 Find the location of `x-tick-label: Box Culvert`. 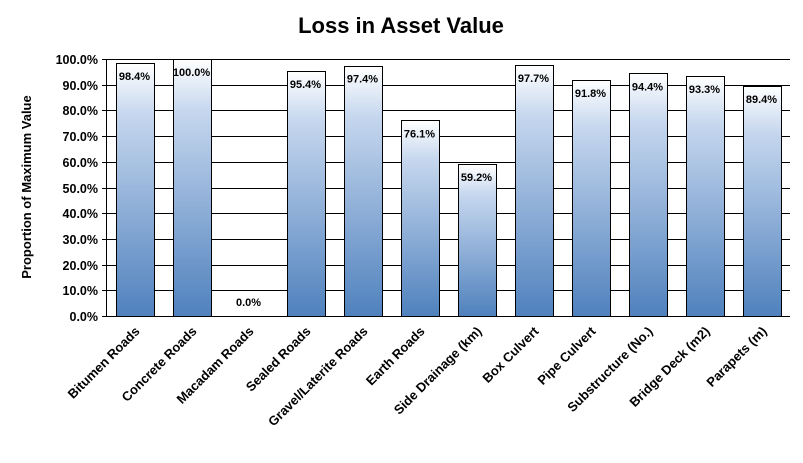

x-tick-label: Box Culvert is located at coordinates (510, 354).